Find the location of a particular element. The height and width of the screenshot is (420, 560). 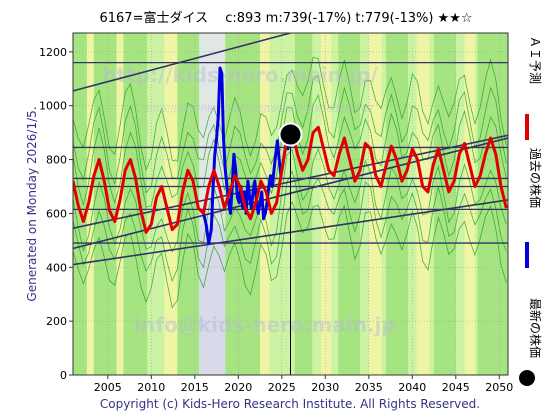

legend-label: ＡＩ予測 is located at coordinates (535, 60).